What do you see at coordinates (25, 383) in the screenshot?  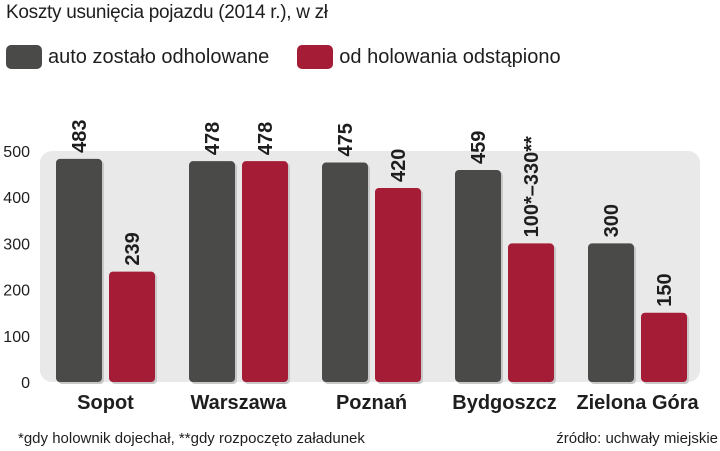 I see `y-tick-label: 0` at bounding box center [25, 383].